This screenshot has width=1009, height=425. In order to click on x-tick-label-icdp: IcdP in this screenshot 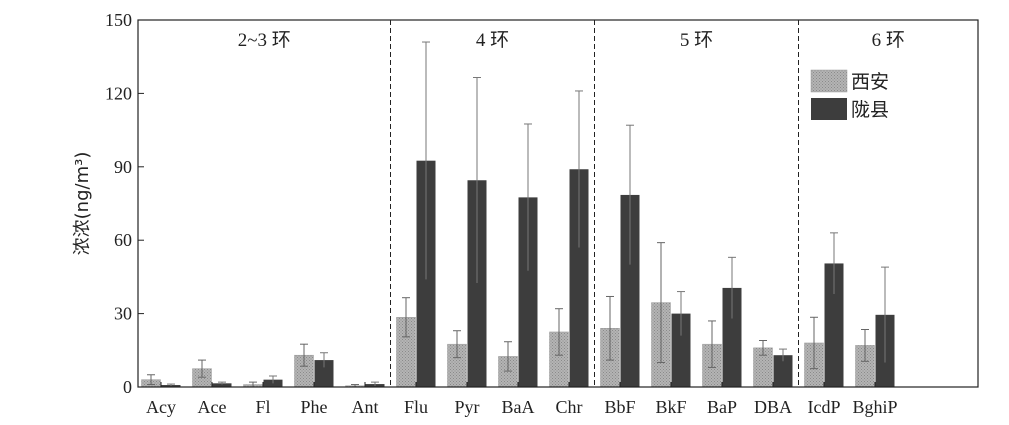, I will do `click(824, 407)`.